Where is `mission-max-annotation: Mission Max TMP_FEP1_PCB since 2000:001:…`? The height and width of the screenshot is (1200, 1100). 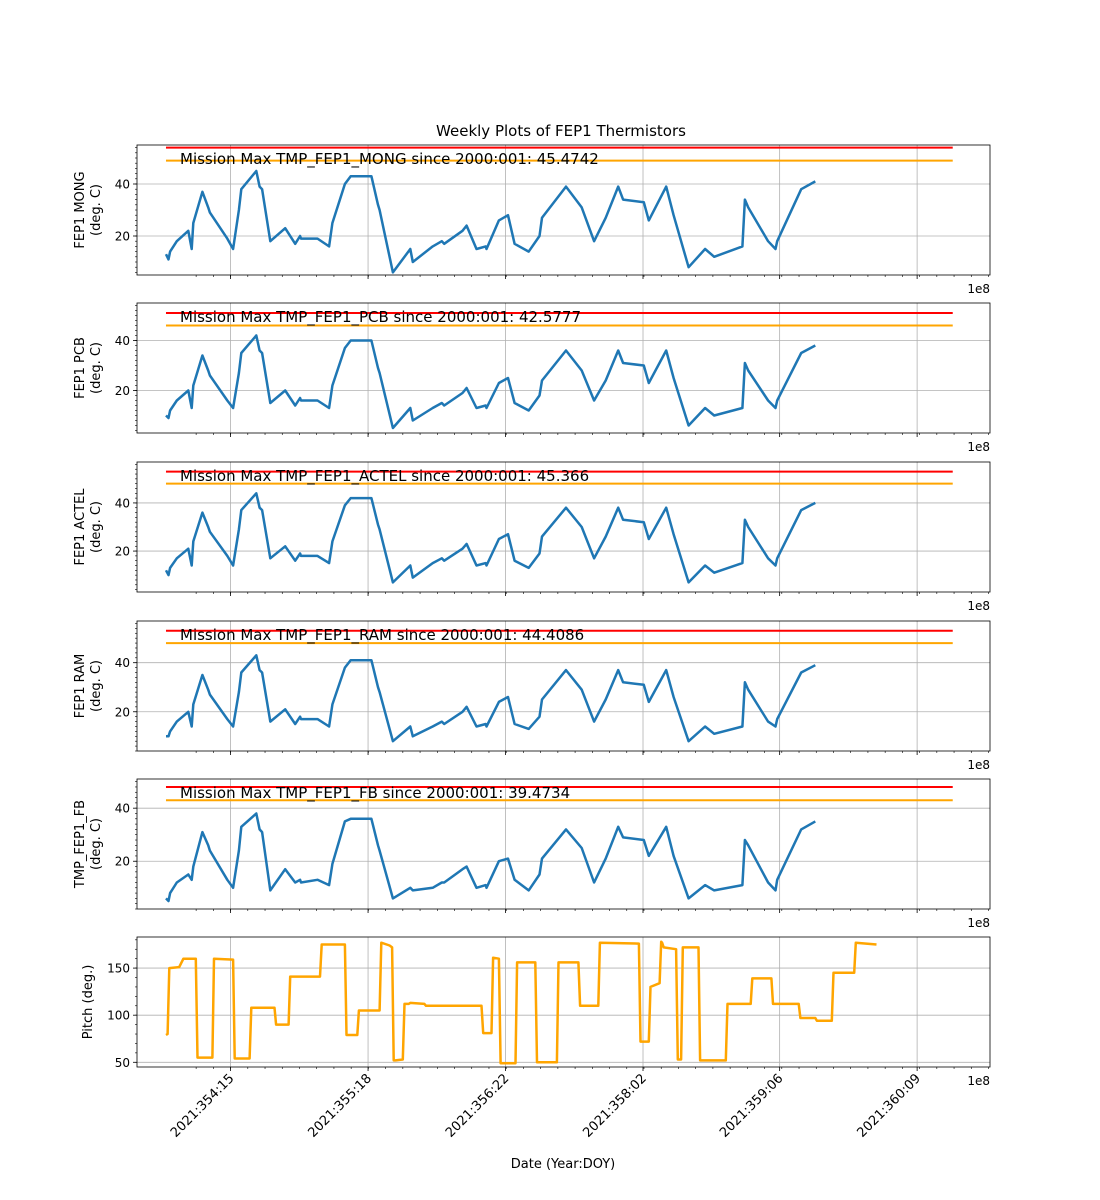
mission-max-annotation: Mission Max TMP_FEP1_PCB since 2000:001:… is located at coordinates (380, 317).